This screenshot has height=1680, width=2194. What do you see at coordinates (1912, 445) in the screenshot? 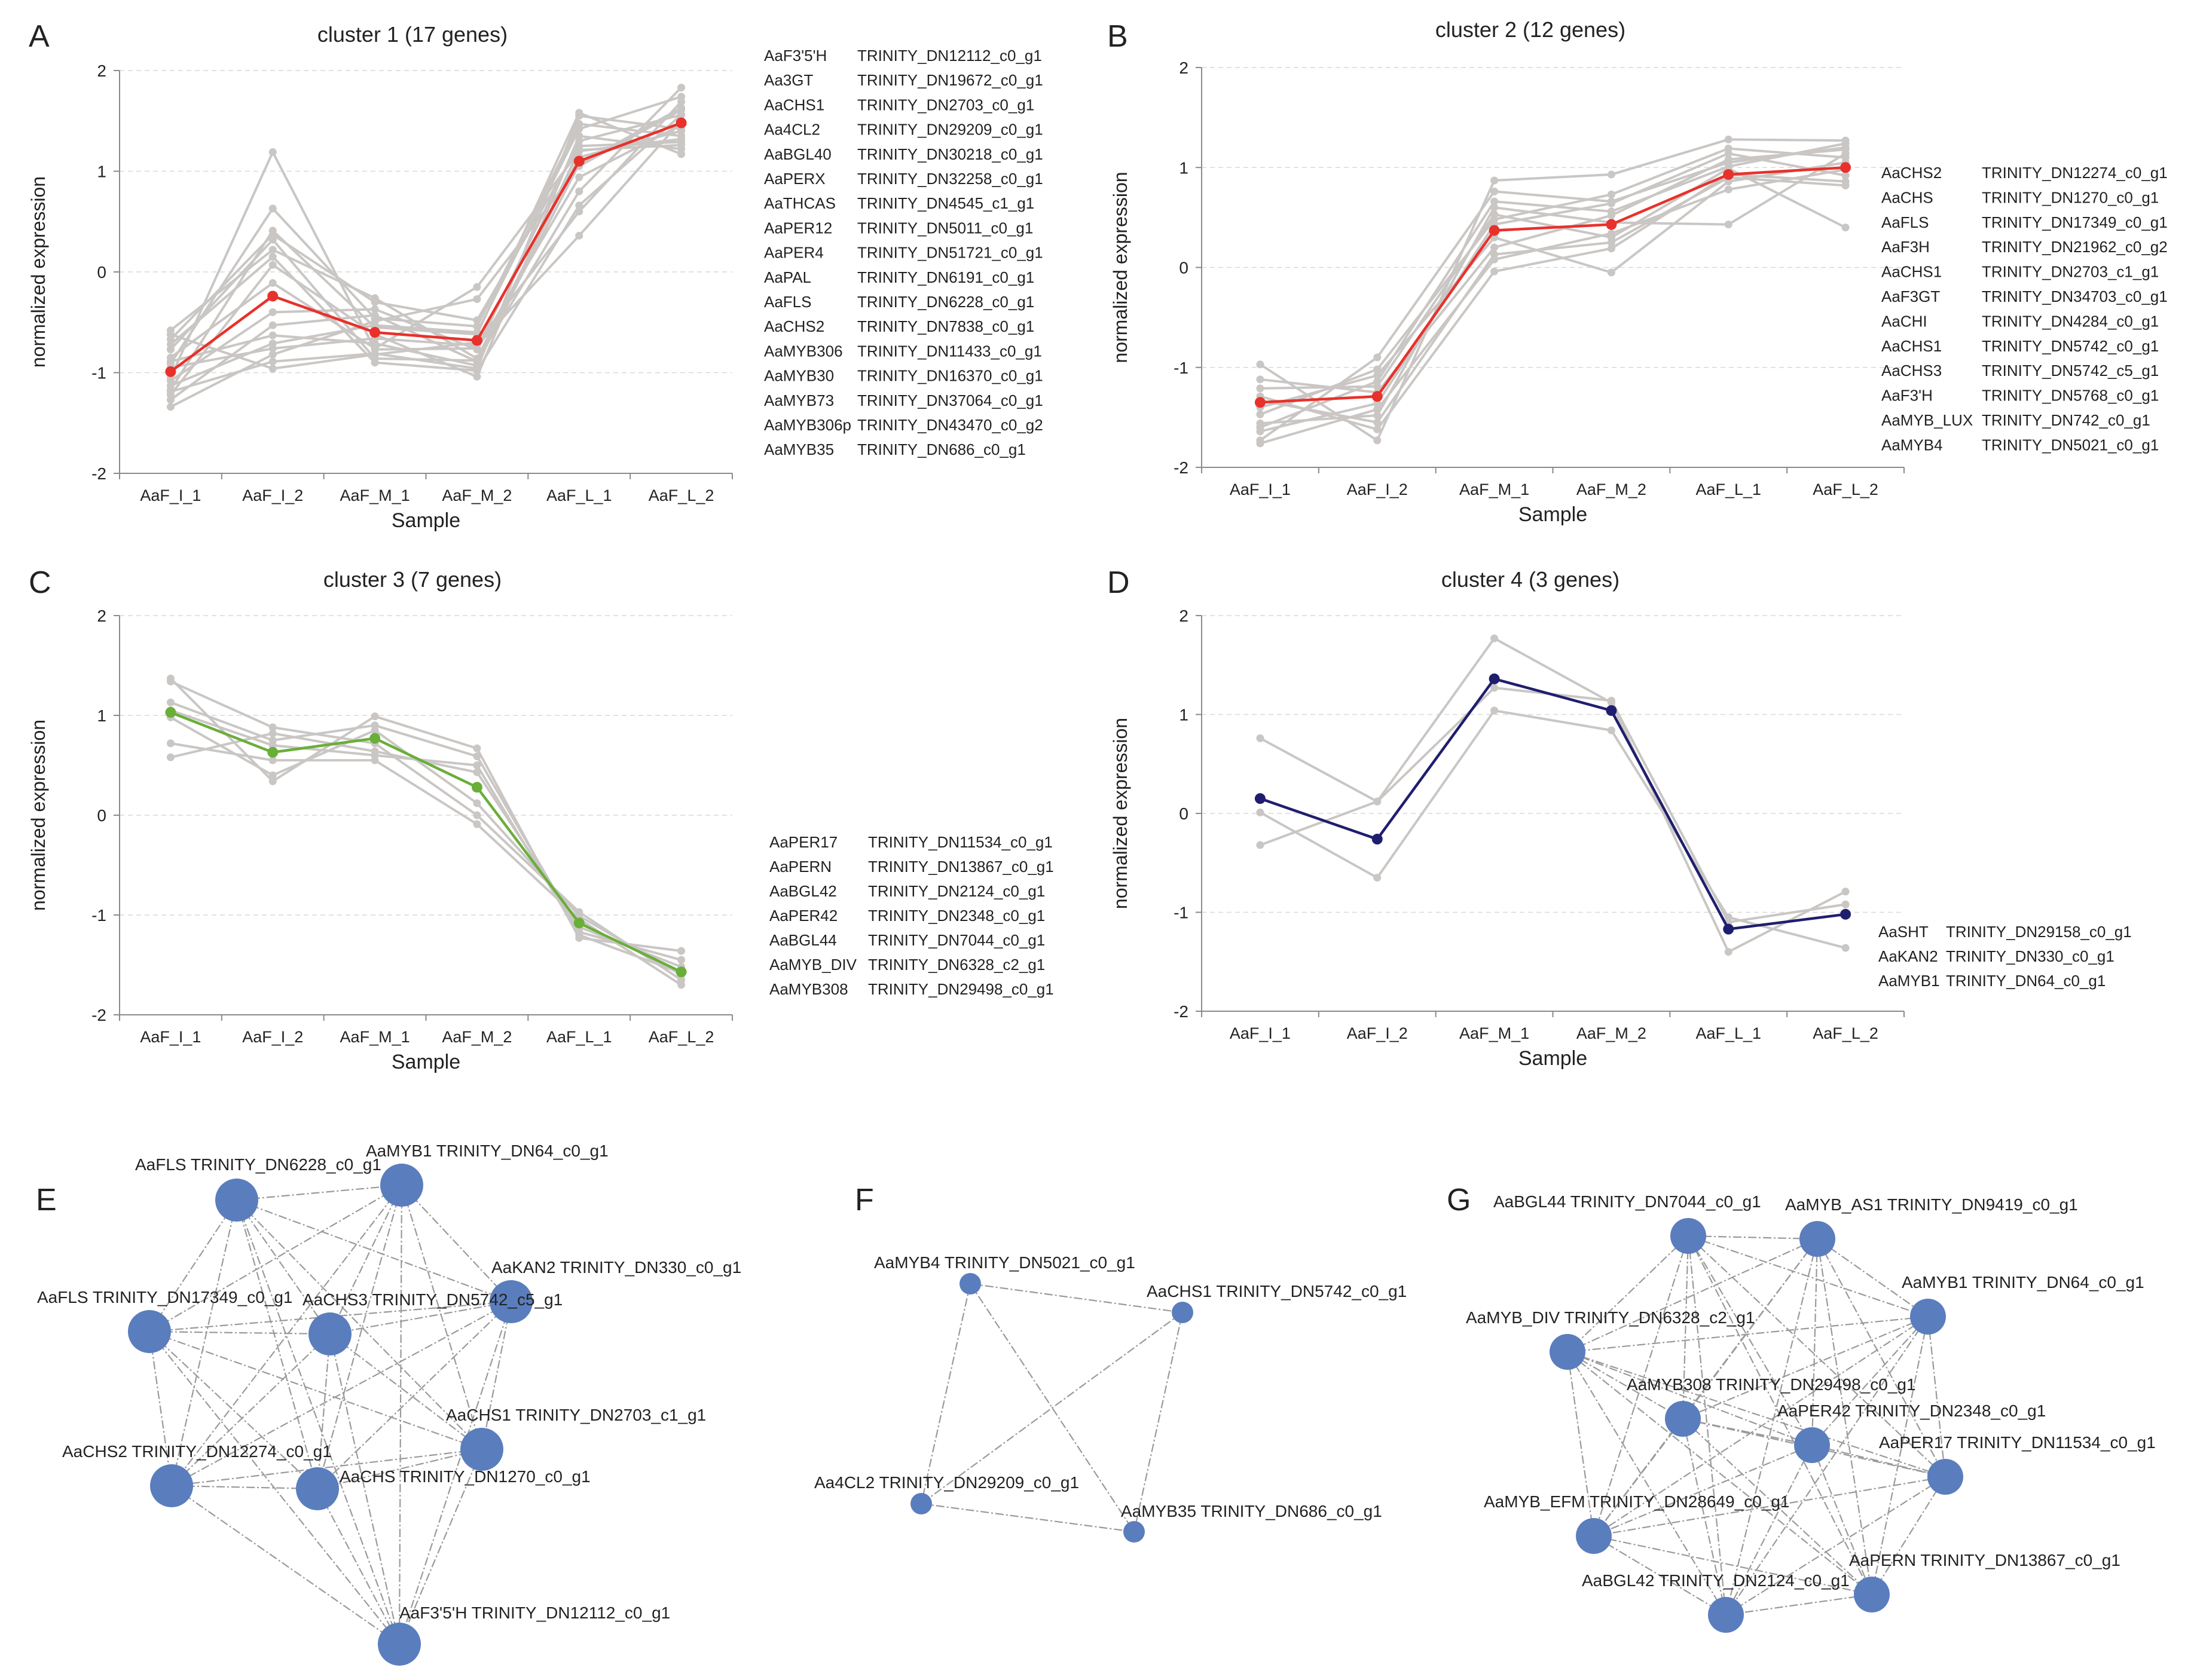
I see `legend-gene-b: AaMYB4` at bounding box center [1912, 445].